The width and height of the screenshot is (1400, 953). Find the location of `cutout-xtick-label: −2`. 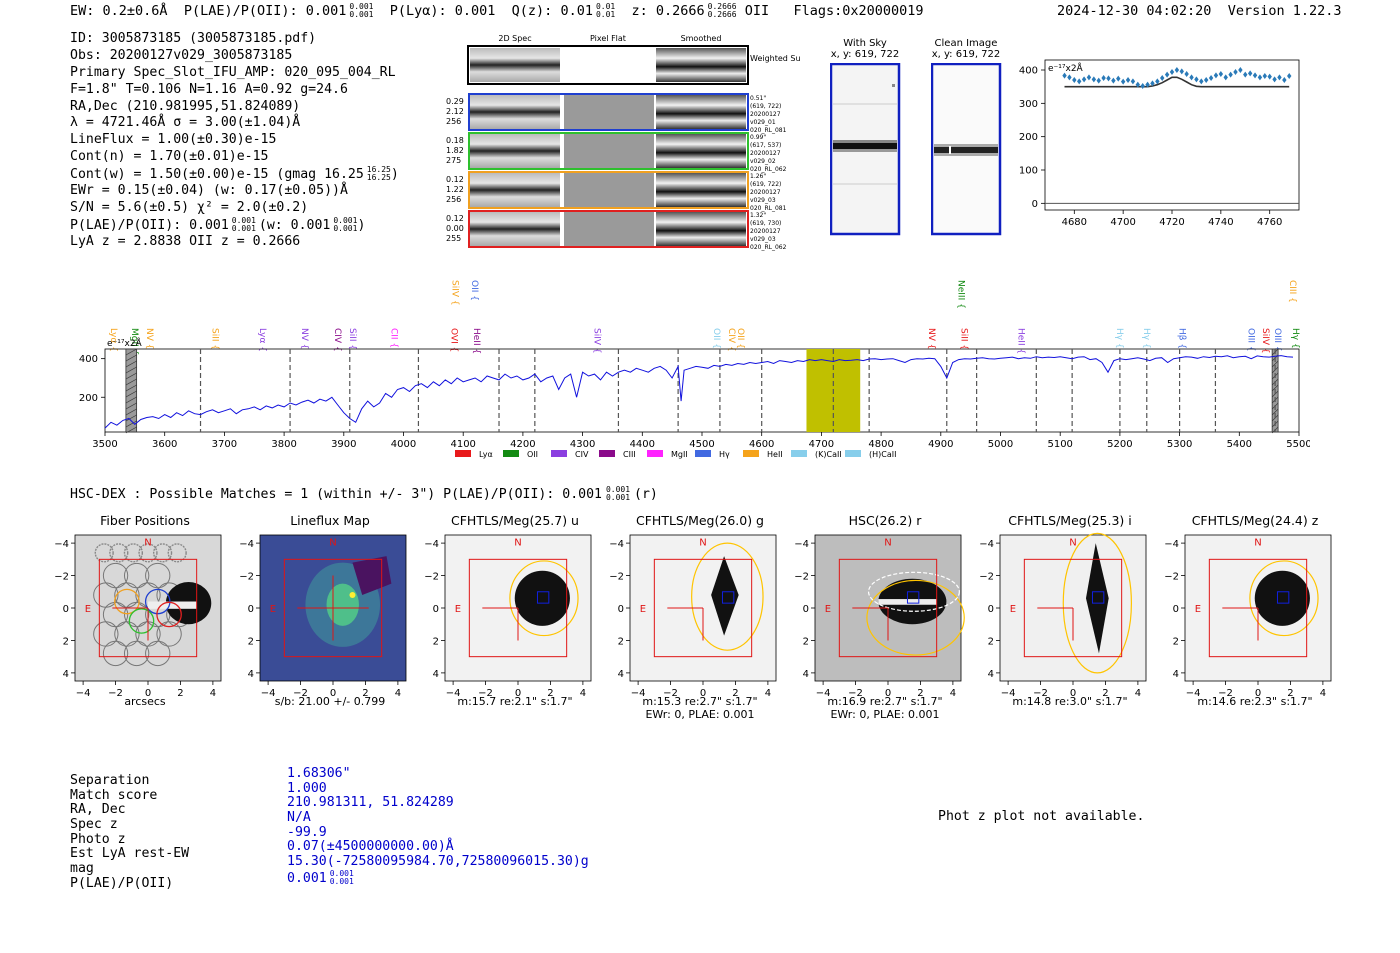

cutout-xtick-label: −2 is located at coordinates (1225, 693).